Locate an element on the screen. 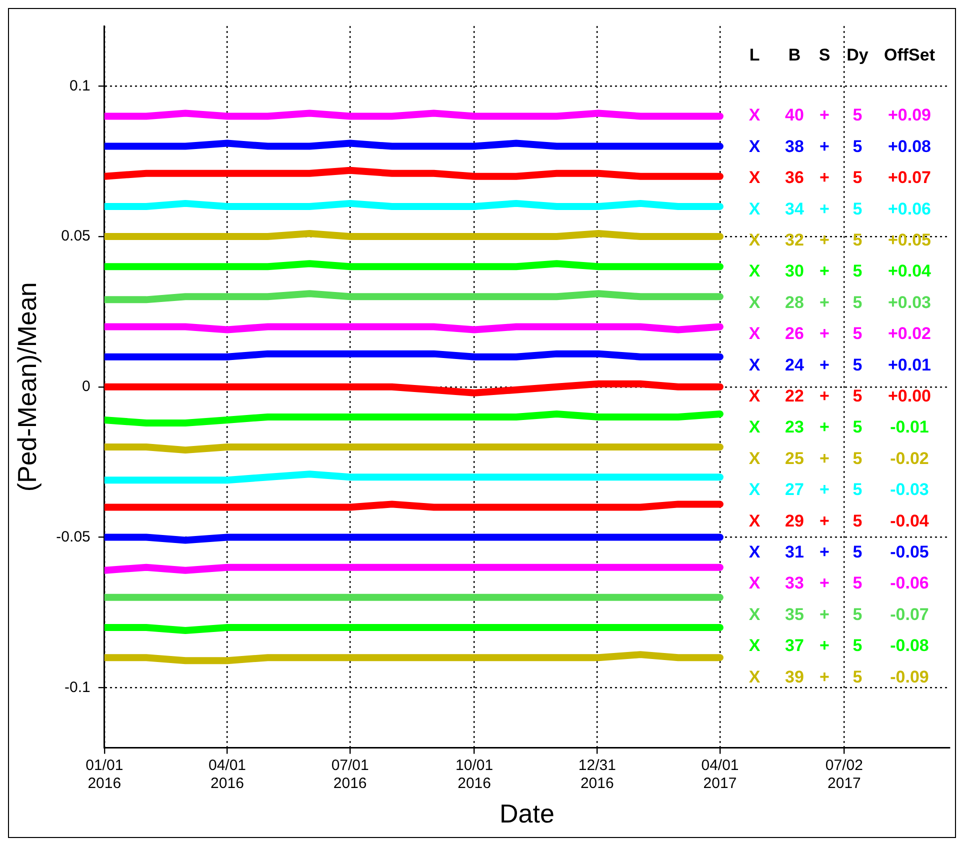 The width and height of the screenshot is (964, 846). x-tick-label: 01/01 2016 is located at coordinates (105, 774).